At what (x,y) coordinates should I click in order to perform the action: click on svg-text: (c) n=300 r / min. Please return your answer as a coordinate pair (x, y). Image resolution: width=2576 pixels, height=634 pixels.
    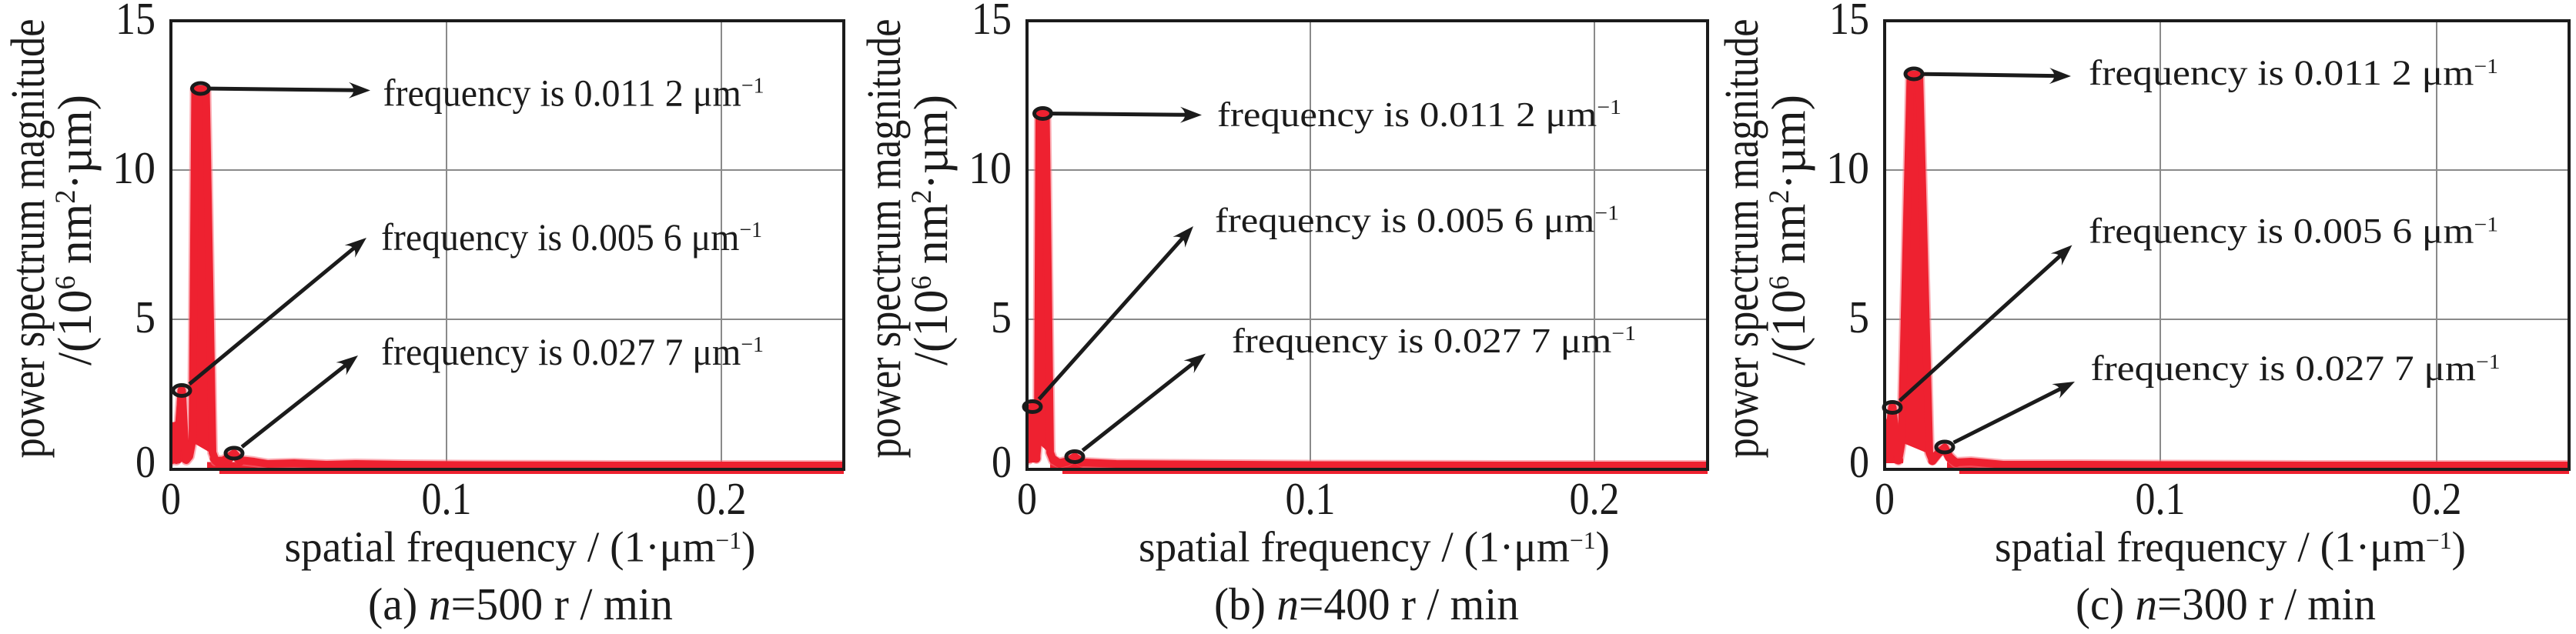
    Looking at the image, I should click on (2226, 604).